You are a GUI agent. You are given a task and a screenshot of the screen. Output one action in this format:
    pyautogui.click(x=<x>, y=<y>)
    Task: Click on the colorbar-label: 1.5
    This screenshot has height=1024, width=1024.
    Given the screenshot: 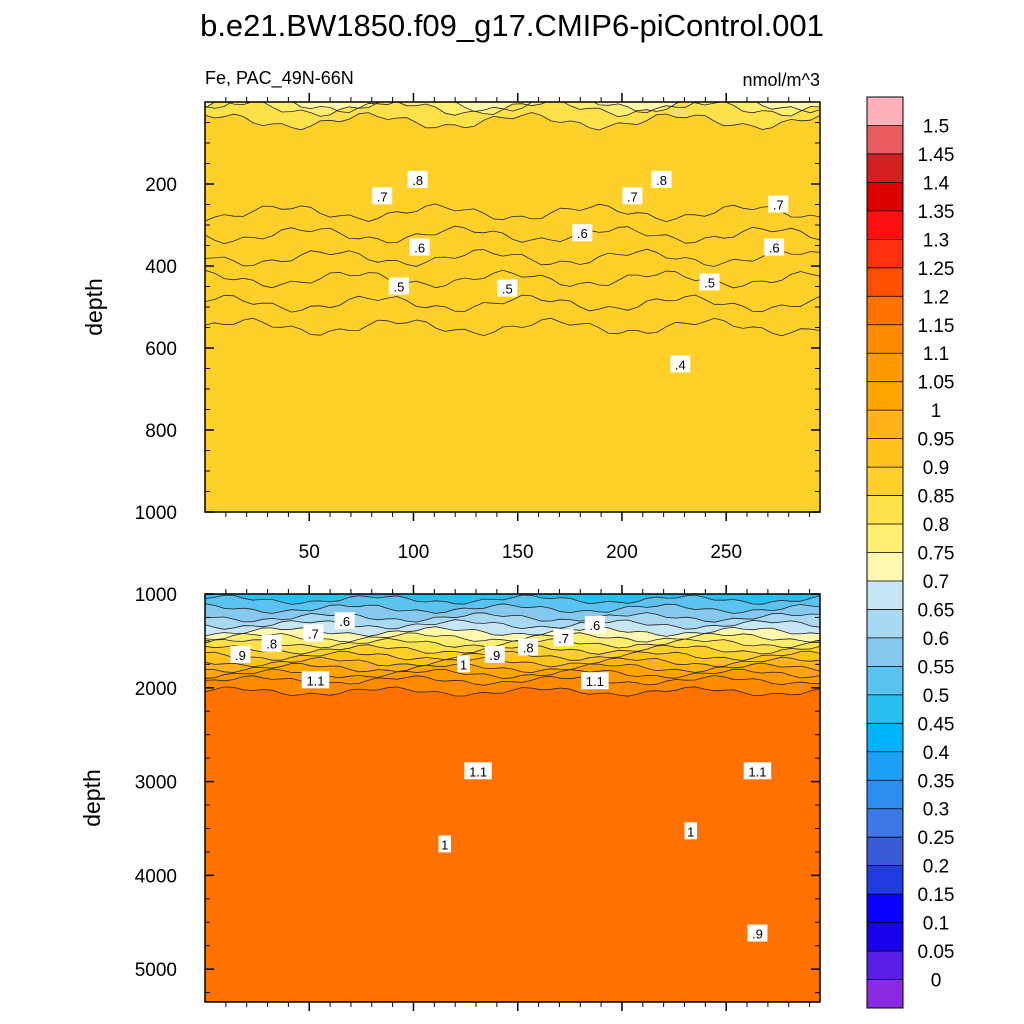 What is the action you would take?
    pyautogui.click(x=936, y=126)
    